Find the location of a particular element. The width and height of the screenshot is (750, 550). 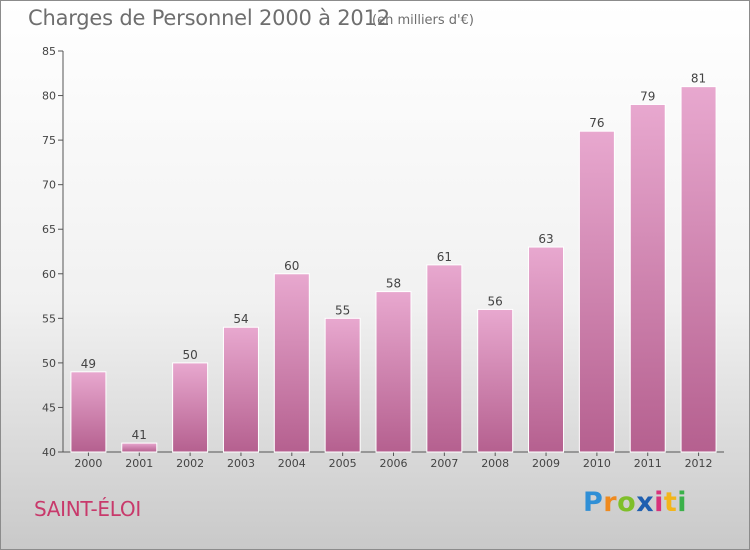

data-label: 54 is located at coordinates (240, 319).